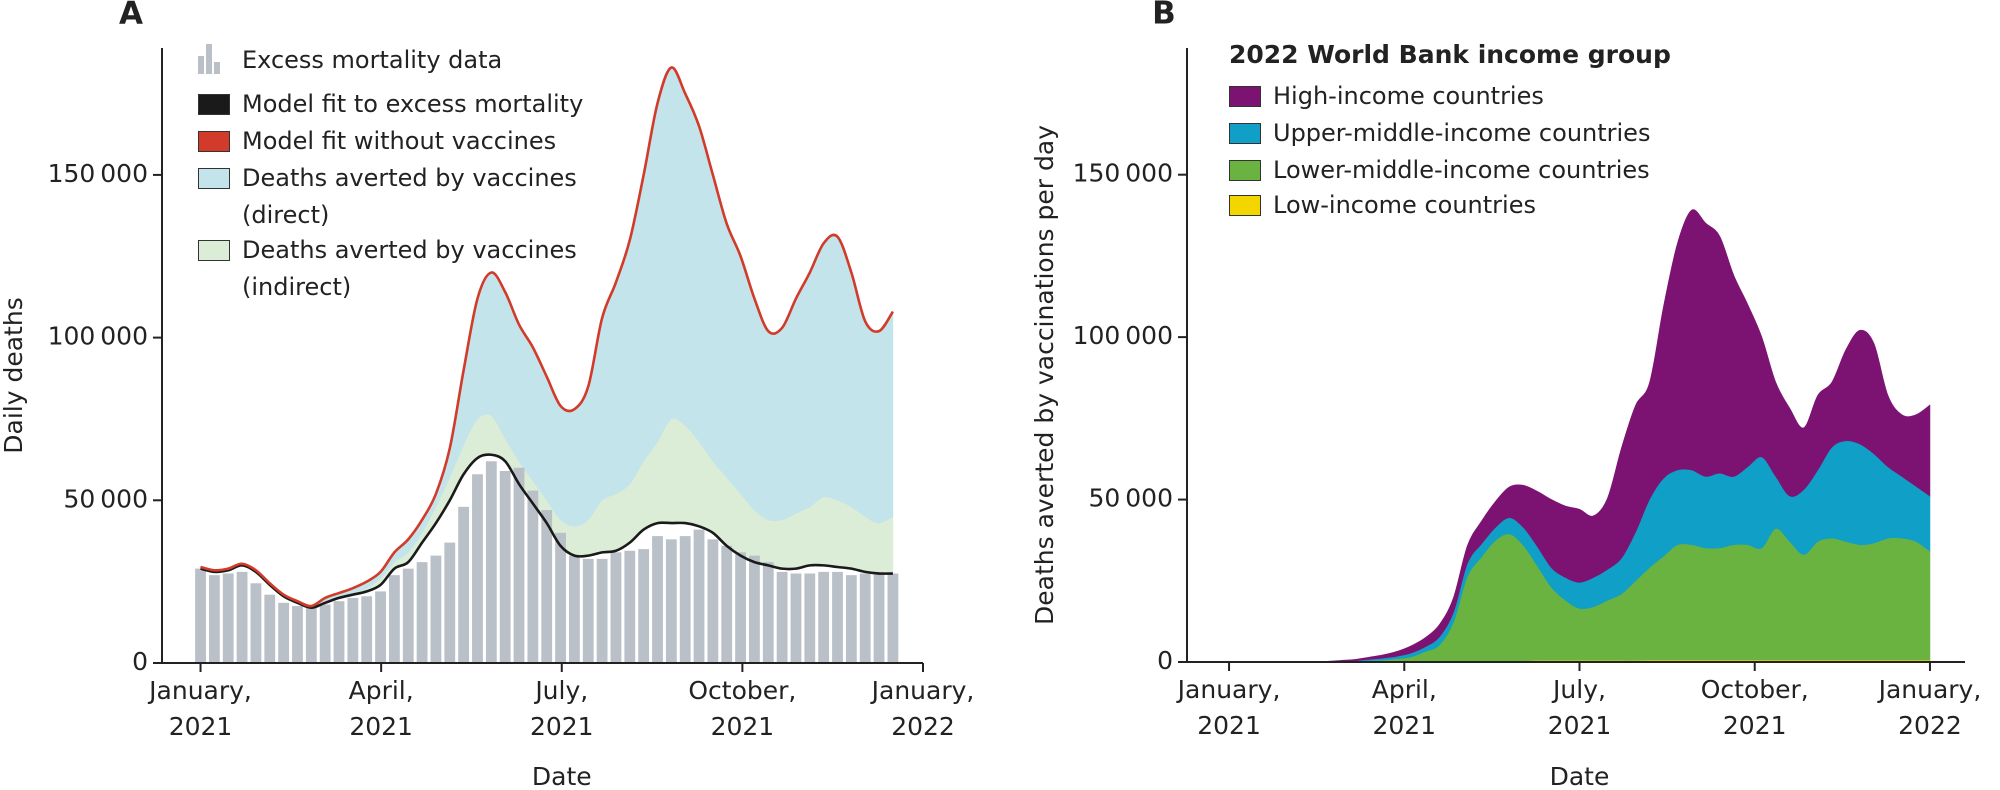 The image size is (2000, 790). What do you see at coordinates (1164, 16) in the screenshot?
I see `panel-label: B` at bounding box center [1164, 16].